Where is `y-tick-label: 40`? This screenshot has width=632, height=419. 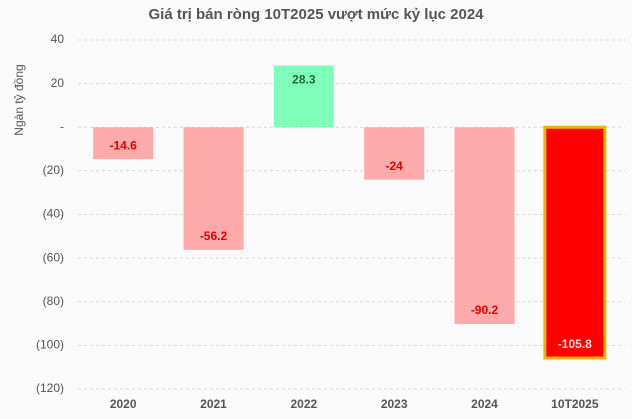
y-tick-label: 40 is located at coordinates (58, 39).